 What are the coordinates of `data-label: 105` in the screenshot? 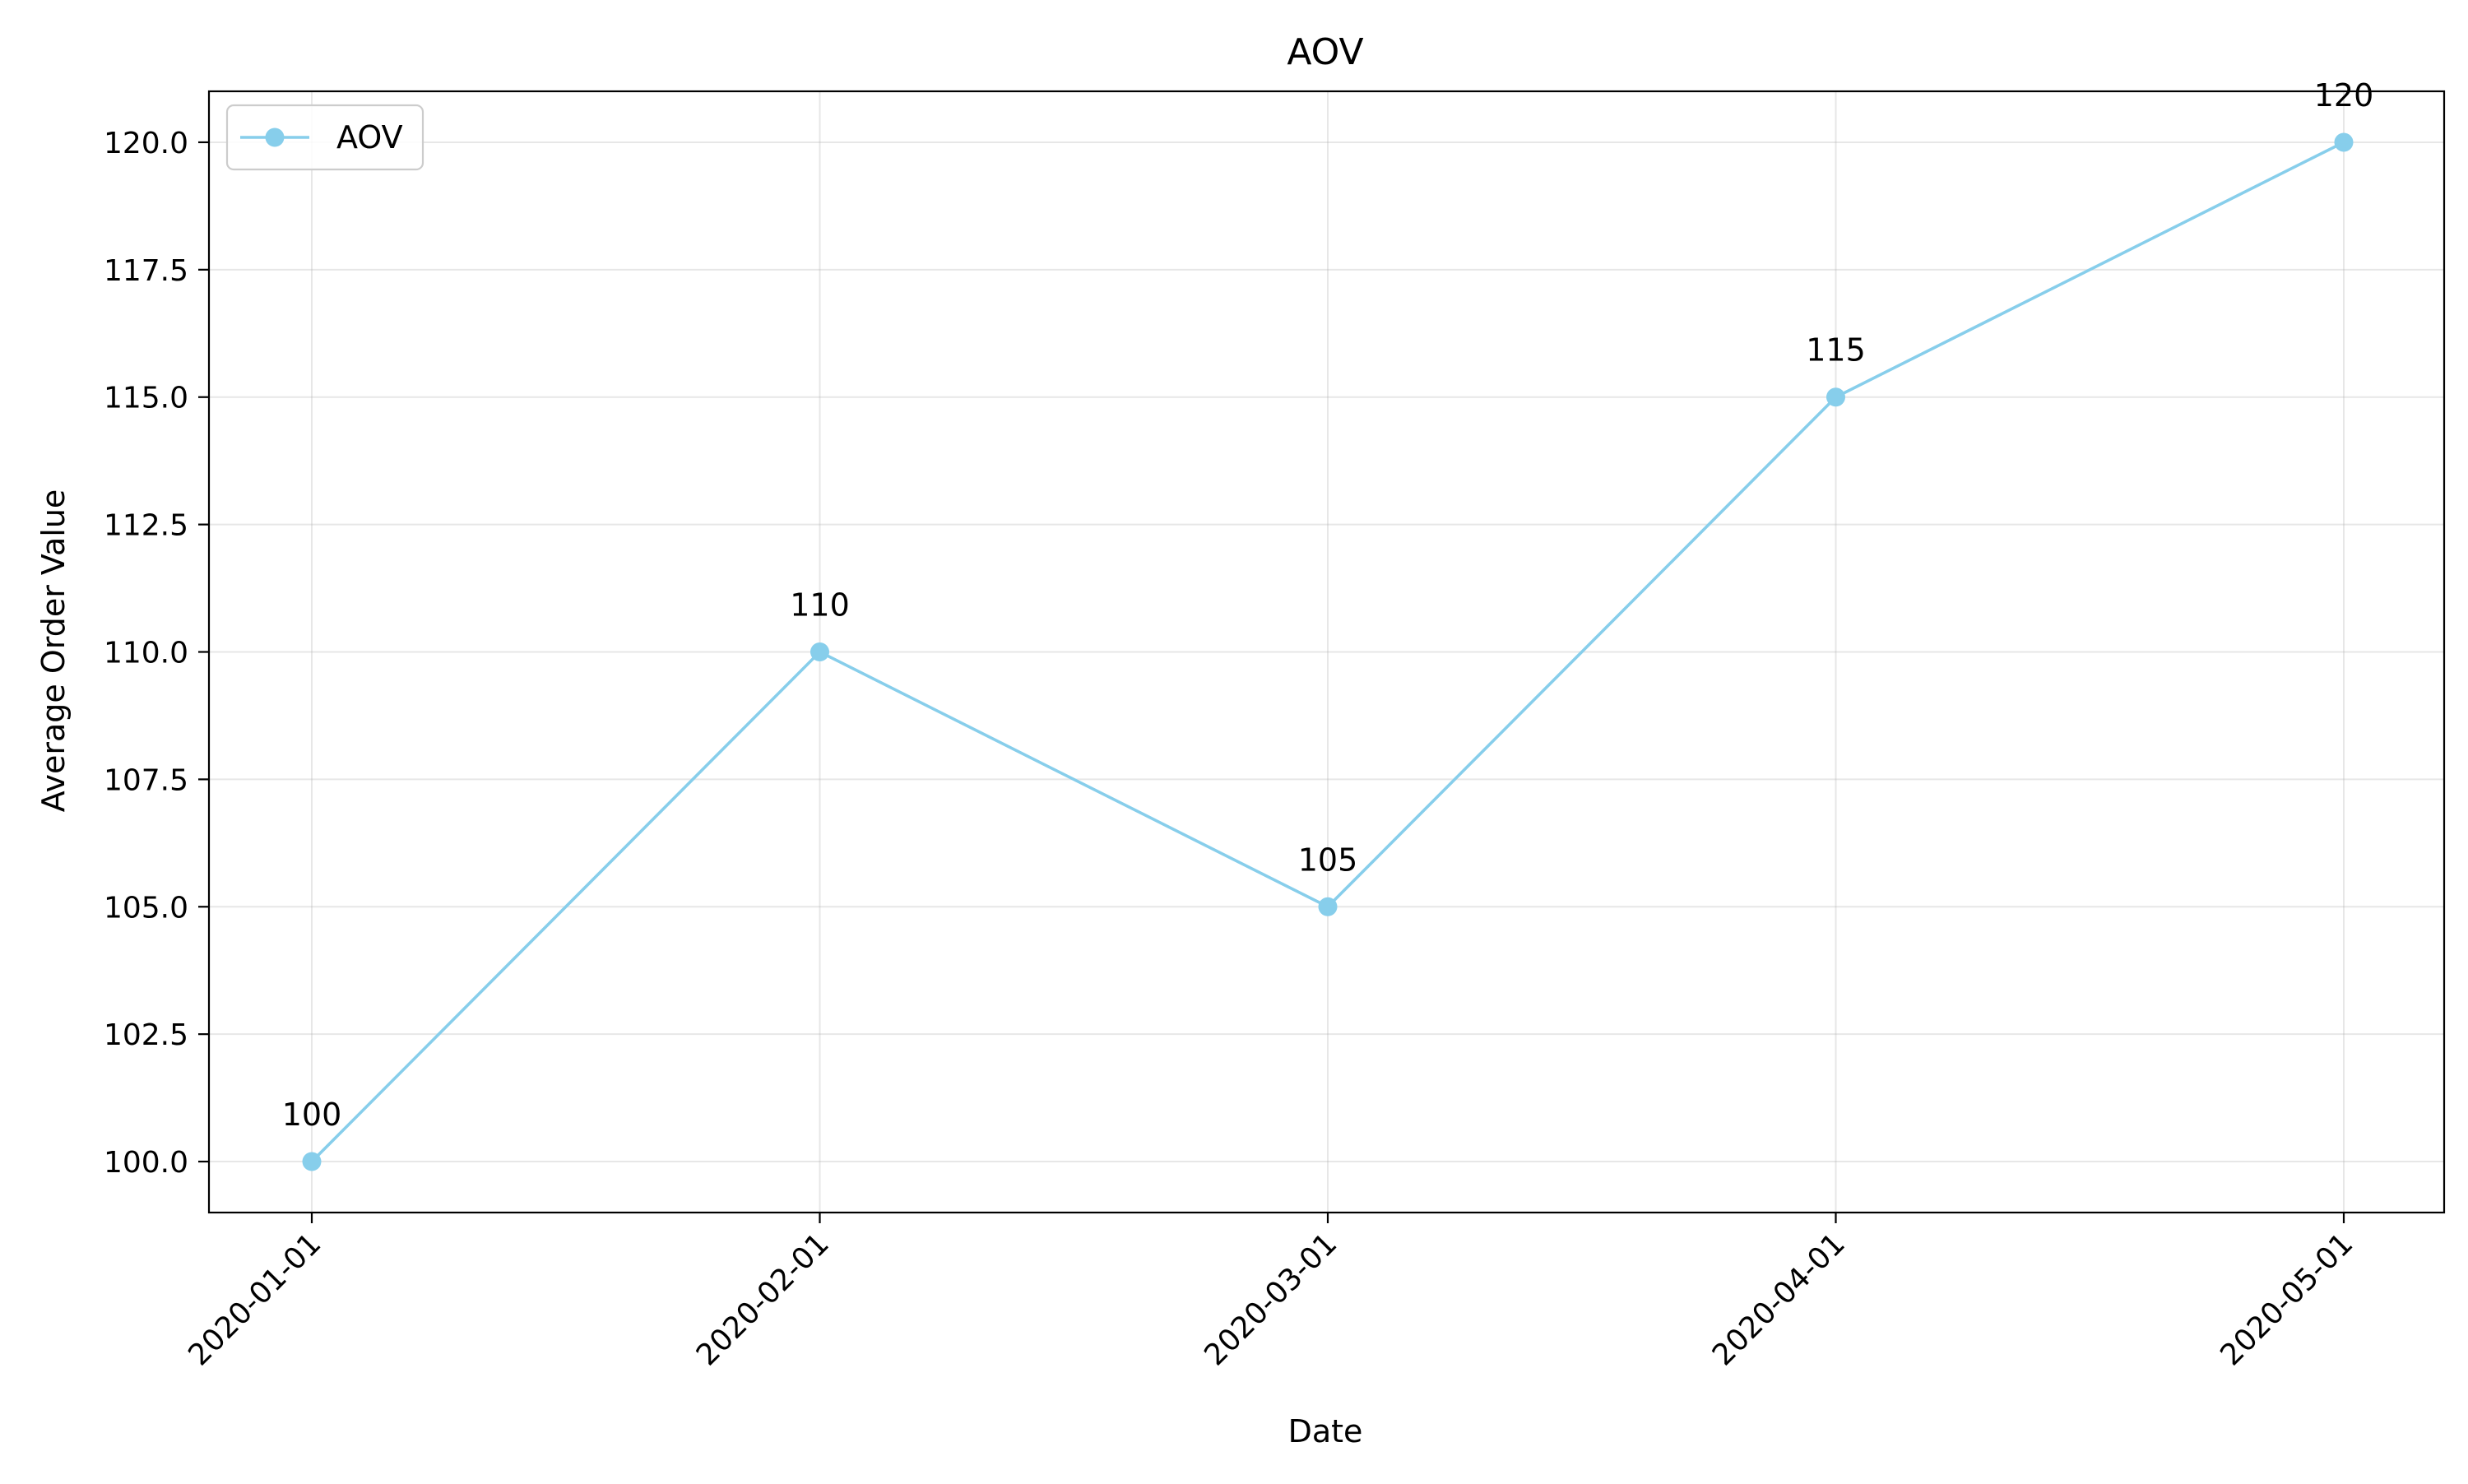 It's located at (1328, 860).